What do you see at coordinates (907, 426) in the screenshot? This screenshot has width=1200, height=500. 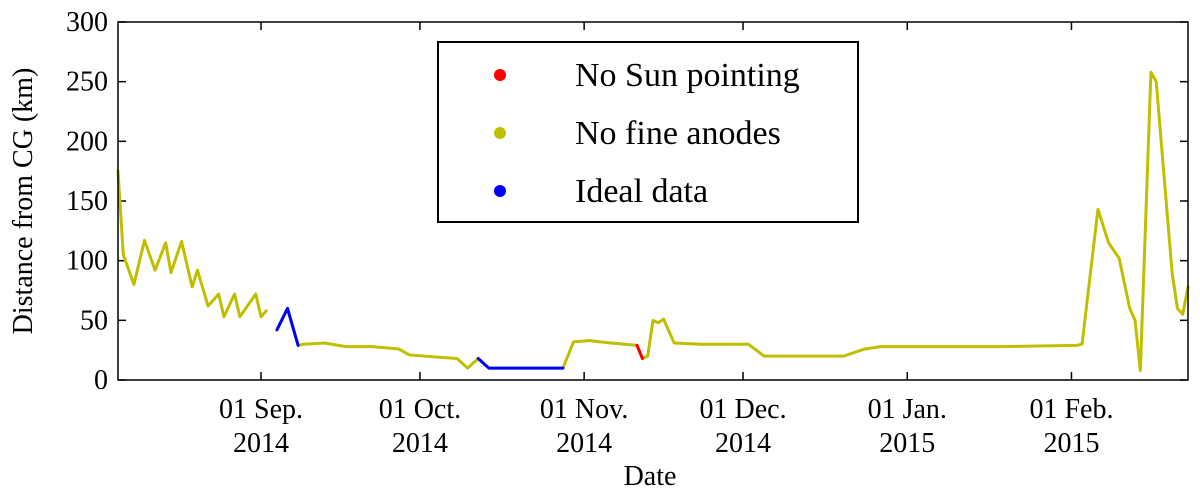 I see `x-tick-label: 01 Jan. 2015` at bounding box center [907, 426].